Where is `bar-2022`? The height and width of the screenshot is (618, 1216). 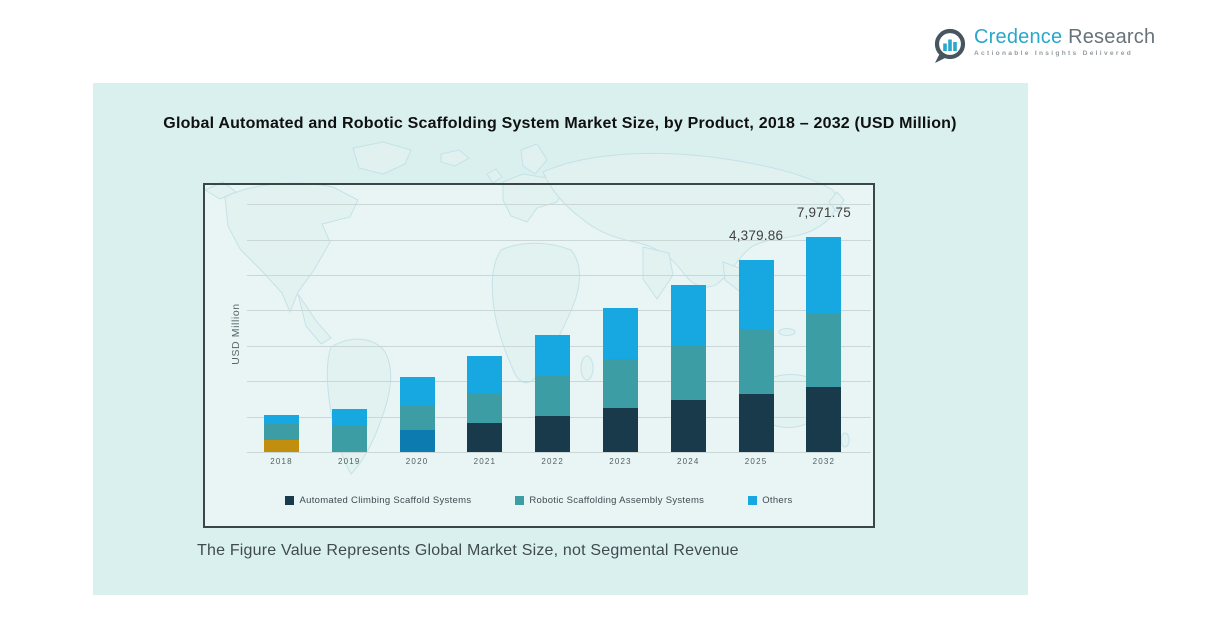
bar-2022 is located at coordinates (553, 393).